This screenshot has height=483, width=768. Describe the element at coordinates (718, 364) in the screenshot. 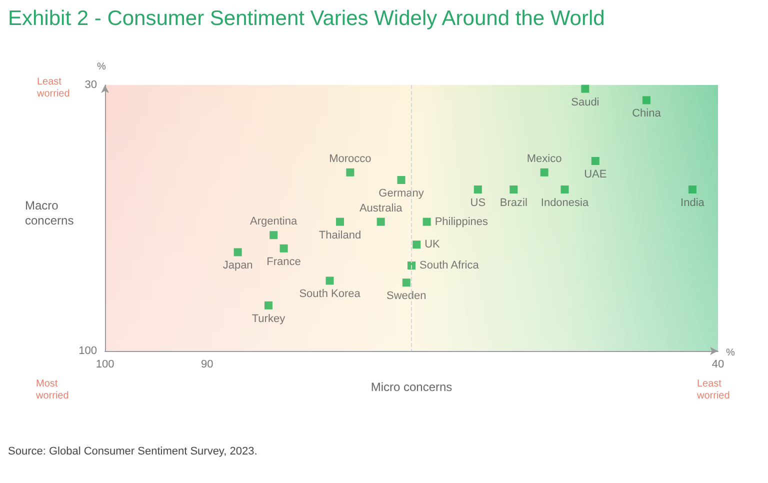

I see `x-tick-label: 40` at that location.